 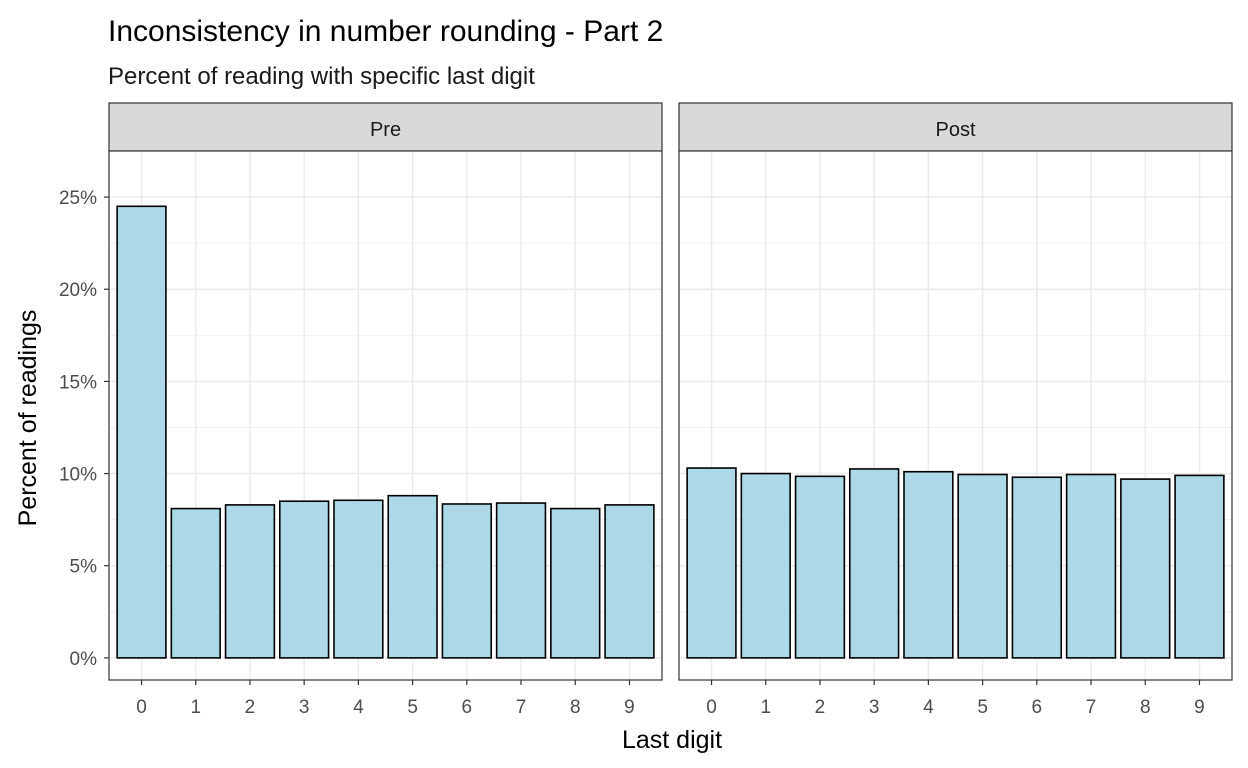 I want to click on y-axis-title: Percent of readings, so click(x=28, y=418).